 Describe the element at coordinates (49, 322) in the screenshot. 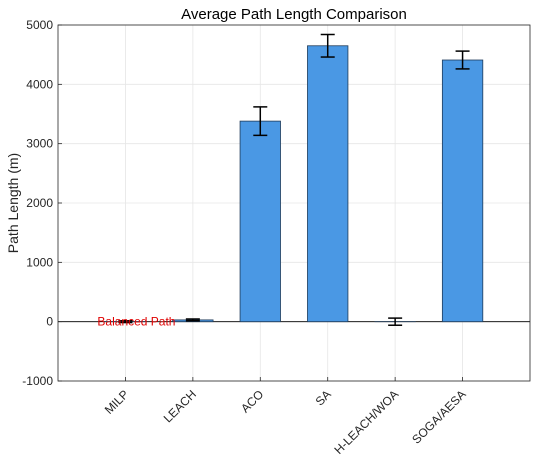

I see `y-tick-label-1: 0` at that location.